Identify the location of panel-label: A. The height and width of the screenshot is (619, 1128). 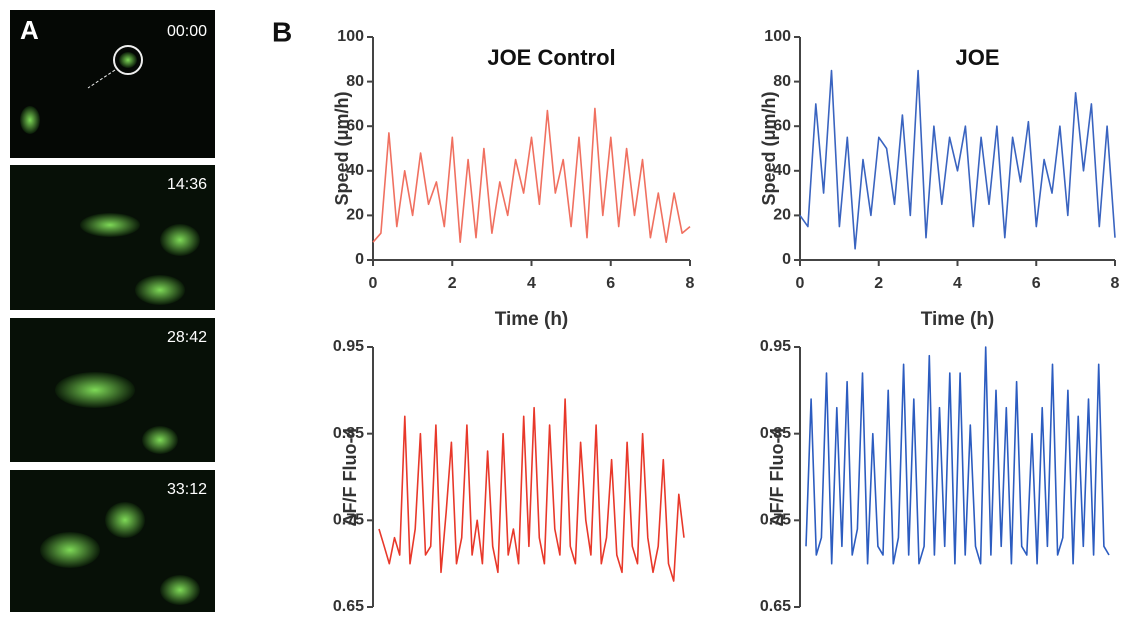
(29, 30).